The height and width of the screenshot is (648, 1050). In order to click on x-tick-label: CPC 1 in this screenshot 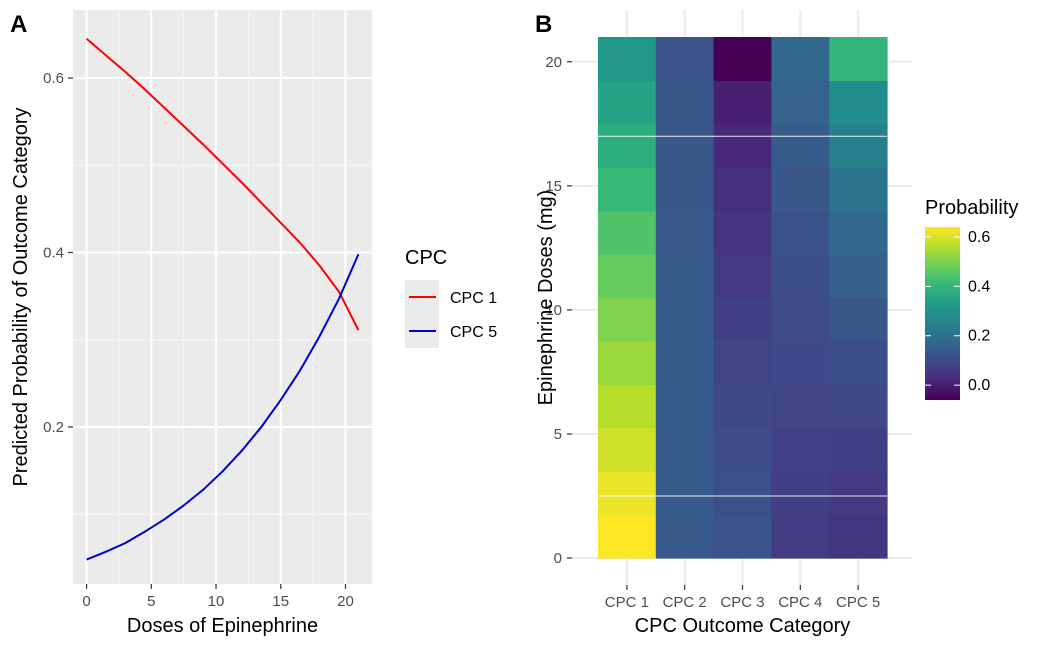, I will do `click(627, 602)`.